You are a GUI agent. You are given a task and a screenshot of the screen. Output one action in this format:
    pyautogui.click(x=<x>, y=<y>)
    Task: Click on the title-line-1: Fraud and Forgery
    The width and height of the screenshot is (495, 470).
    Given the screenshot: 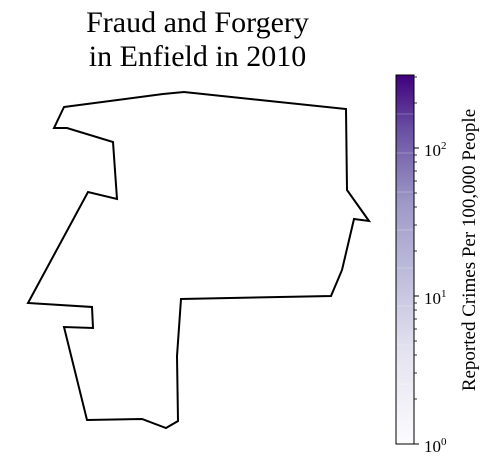 What is the action you would take?
    pyautogui.click(x=197, y=22)
    